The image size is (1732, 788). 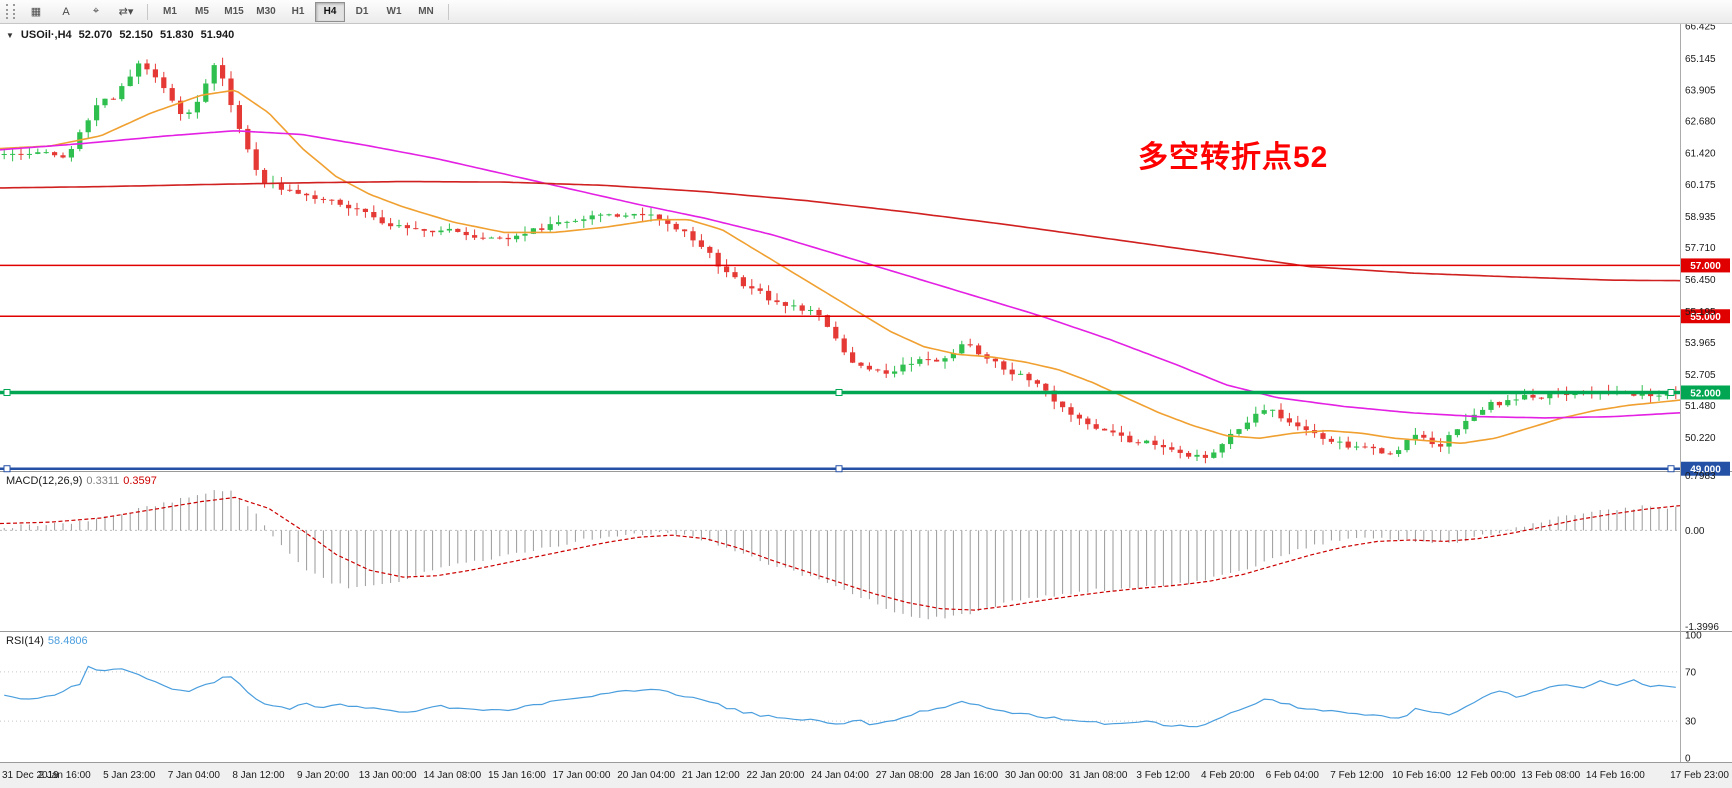 What do you see at coordinates (426, 11) in the screenshot?
I see `timeframe-mn: MN` at bounding box center [426, 11].